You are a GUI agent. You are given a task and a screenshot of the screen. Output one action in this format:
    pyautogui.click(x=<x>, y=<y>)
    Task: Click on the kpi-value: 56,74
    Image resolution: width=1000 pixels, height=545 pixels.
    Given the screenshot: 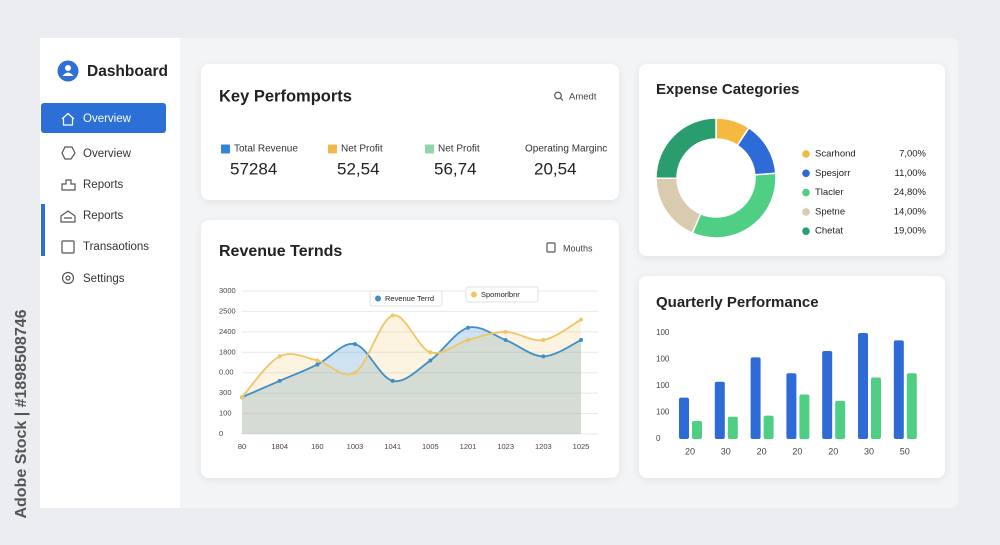 What is the action you would take?
    pyautogui.click(x=455, y=168)
    